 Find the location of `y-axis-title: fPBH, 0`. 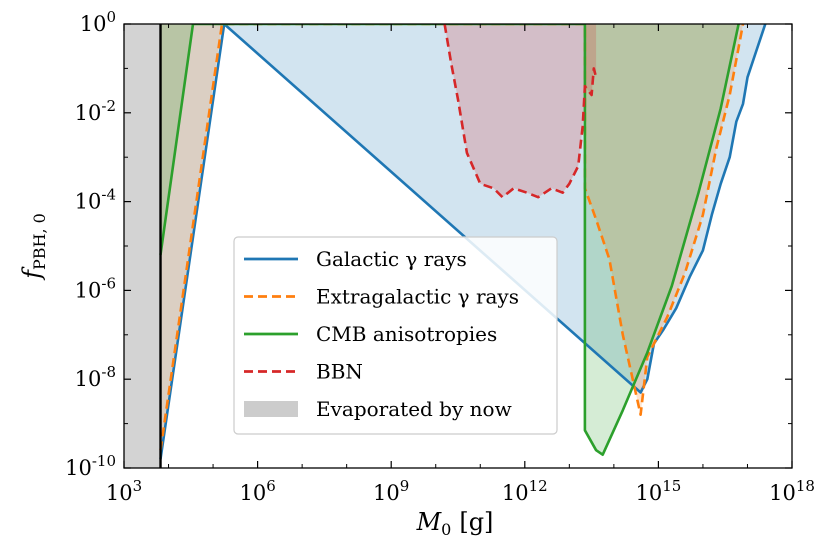

y-axis-title: fPBH, 0 is located at coordinates (33, 247).